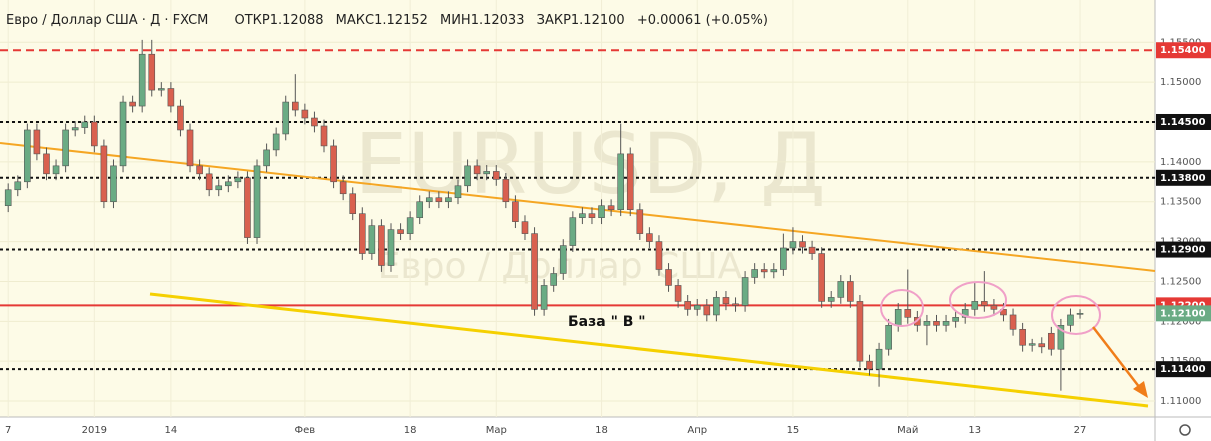 This screenshot has height=441, width=1211. Describe the element at coordinates (974, 430) in the screenshot. I see `x-tick-label: 13` at that location.